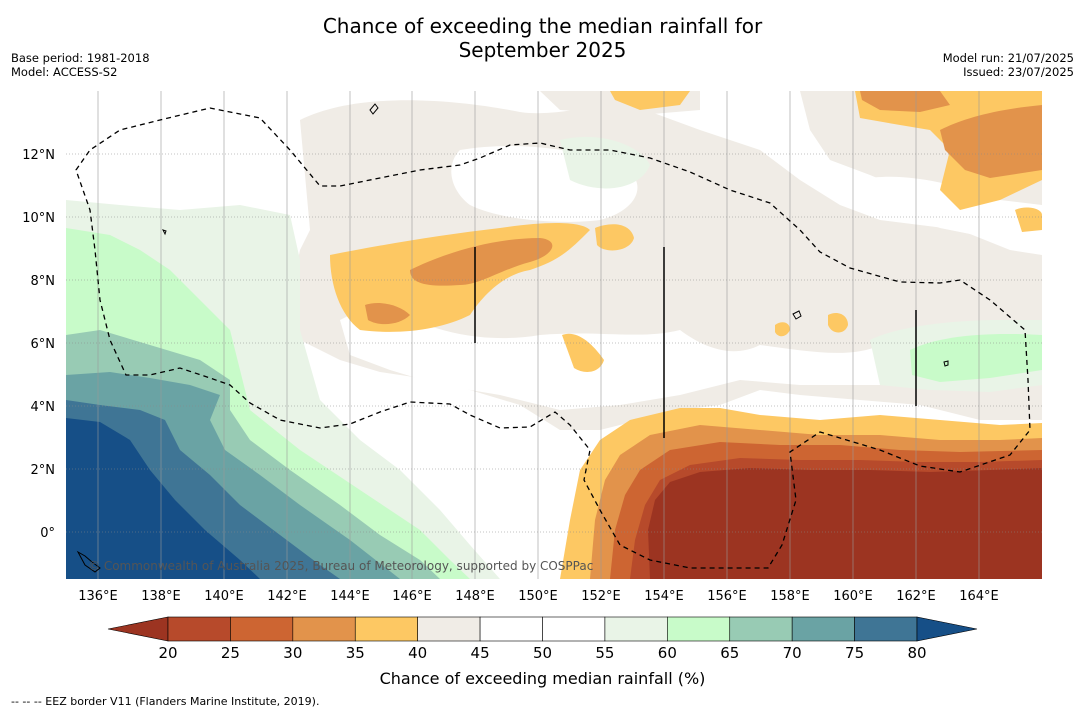 The image size is (1085, 713). What do you see at coordinates (355, 653) in the screenshot?
I see `colorbar-tick-label: 35` at bounding box center [355, 653].